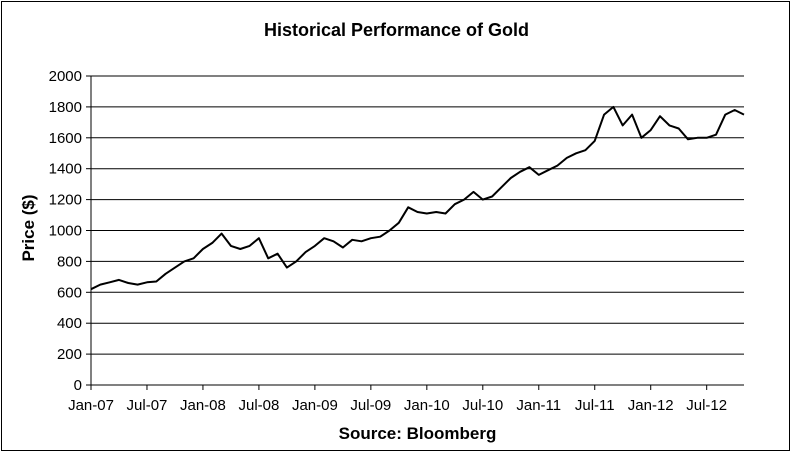 The width and height of the screenshot is (793, 455). What do you see at coordinates (69, 354) in the screenshot?
I see `y-tick-label: 200` at bounding box center [69, 354].